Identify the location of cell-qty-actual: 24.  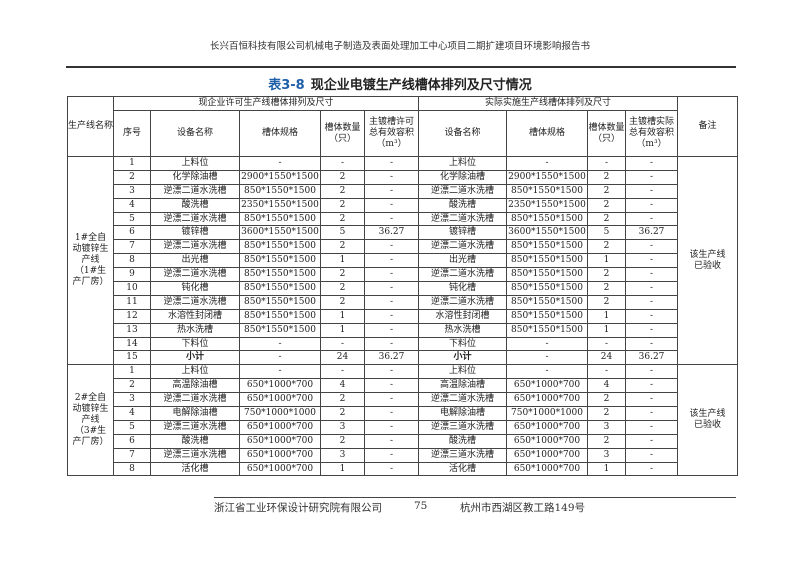
(606, 358).